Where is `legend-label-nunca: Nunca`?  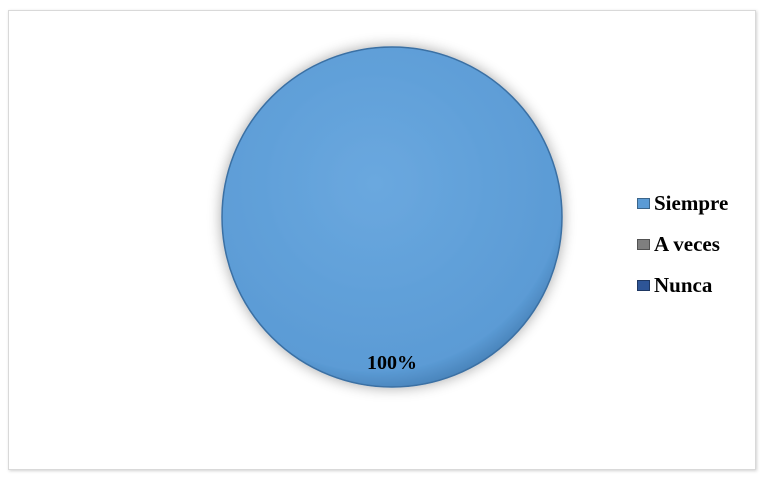
legend-label-nunca: Nunca is located at coordinates (683, 285).